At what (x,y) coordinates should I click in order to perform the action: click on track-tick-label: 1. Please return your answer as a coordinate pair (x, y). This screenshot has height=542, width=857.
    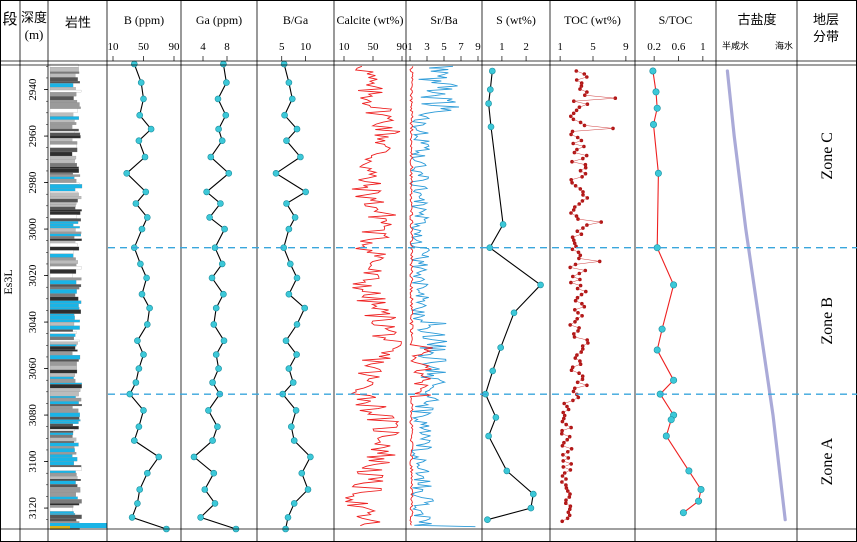
    Looking at the image, I should click on (560, 47).